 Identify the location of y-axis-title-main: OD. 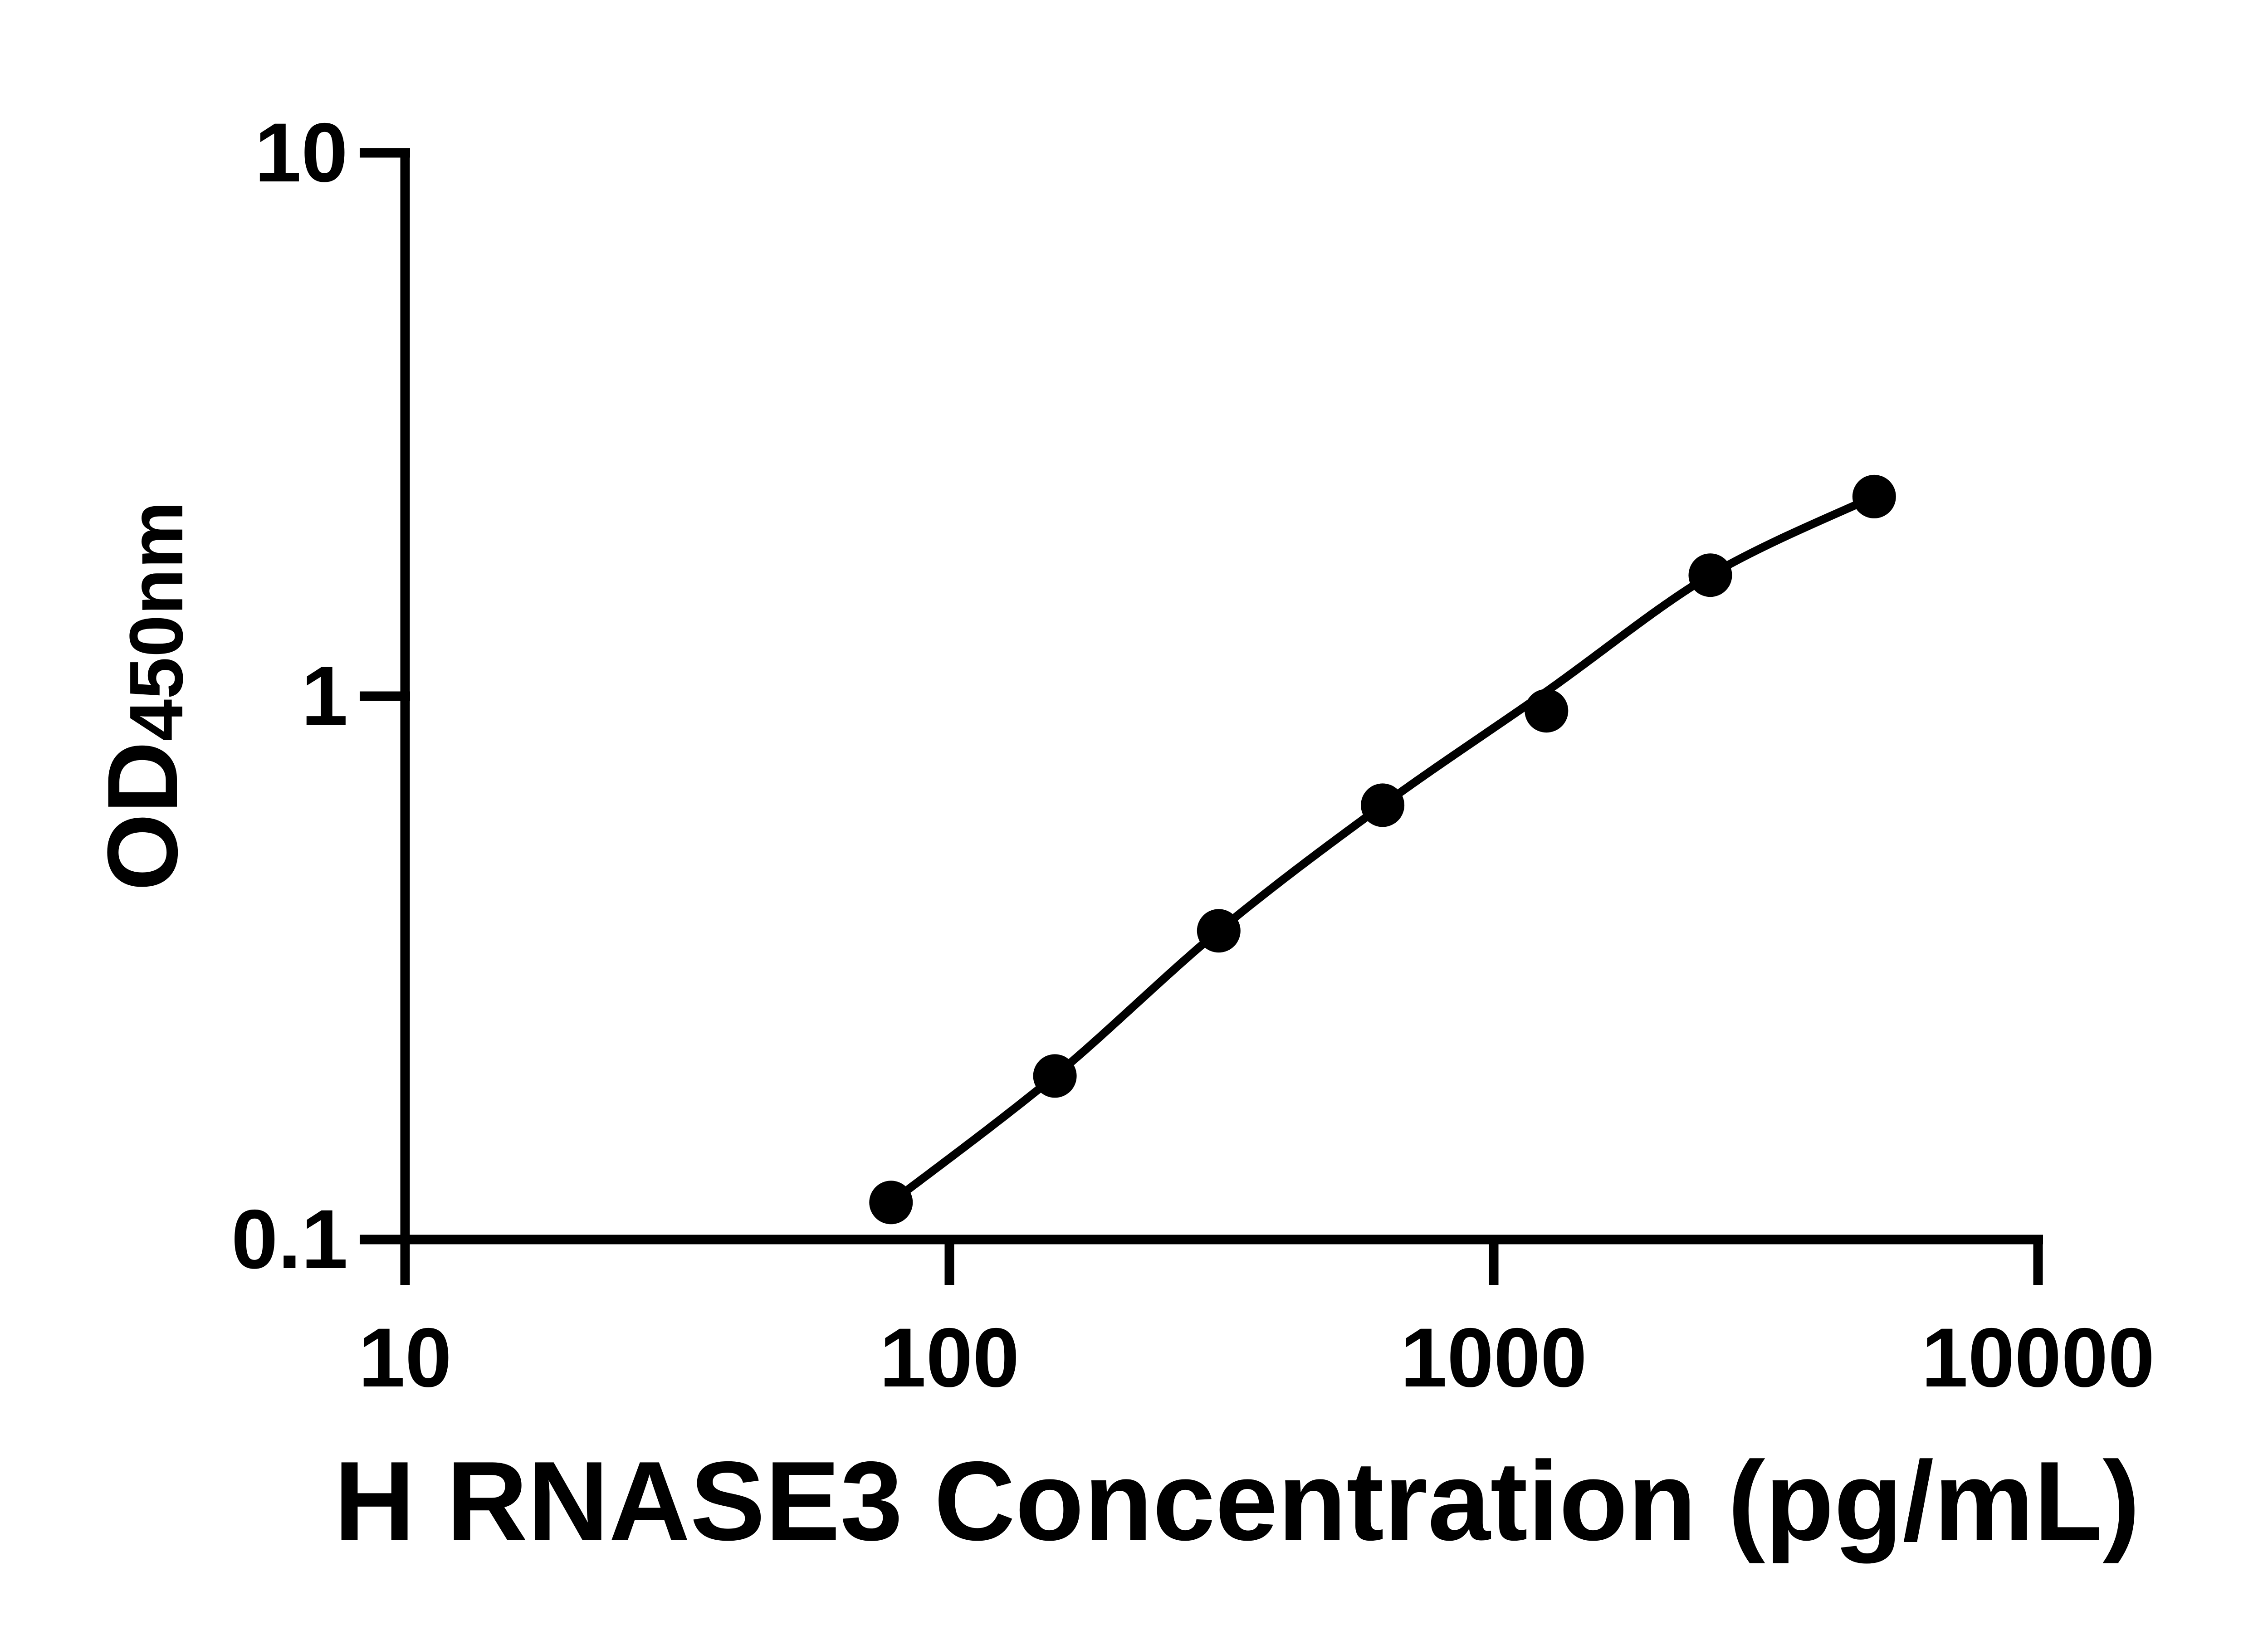
(143, 816).